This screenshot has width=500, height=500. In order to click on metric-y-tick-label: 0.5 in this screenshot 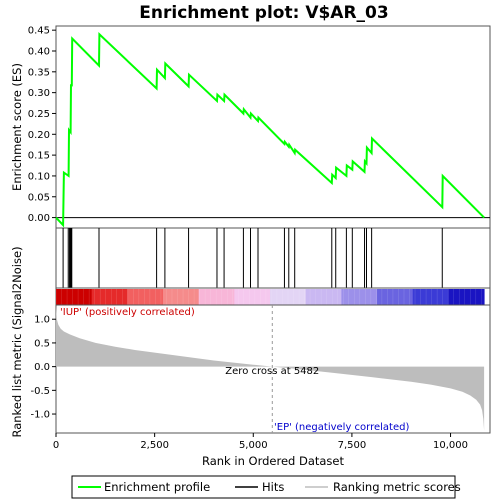, I will do `click(42, 343)`.